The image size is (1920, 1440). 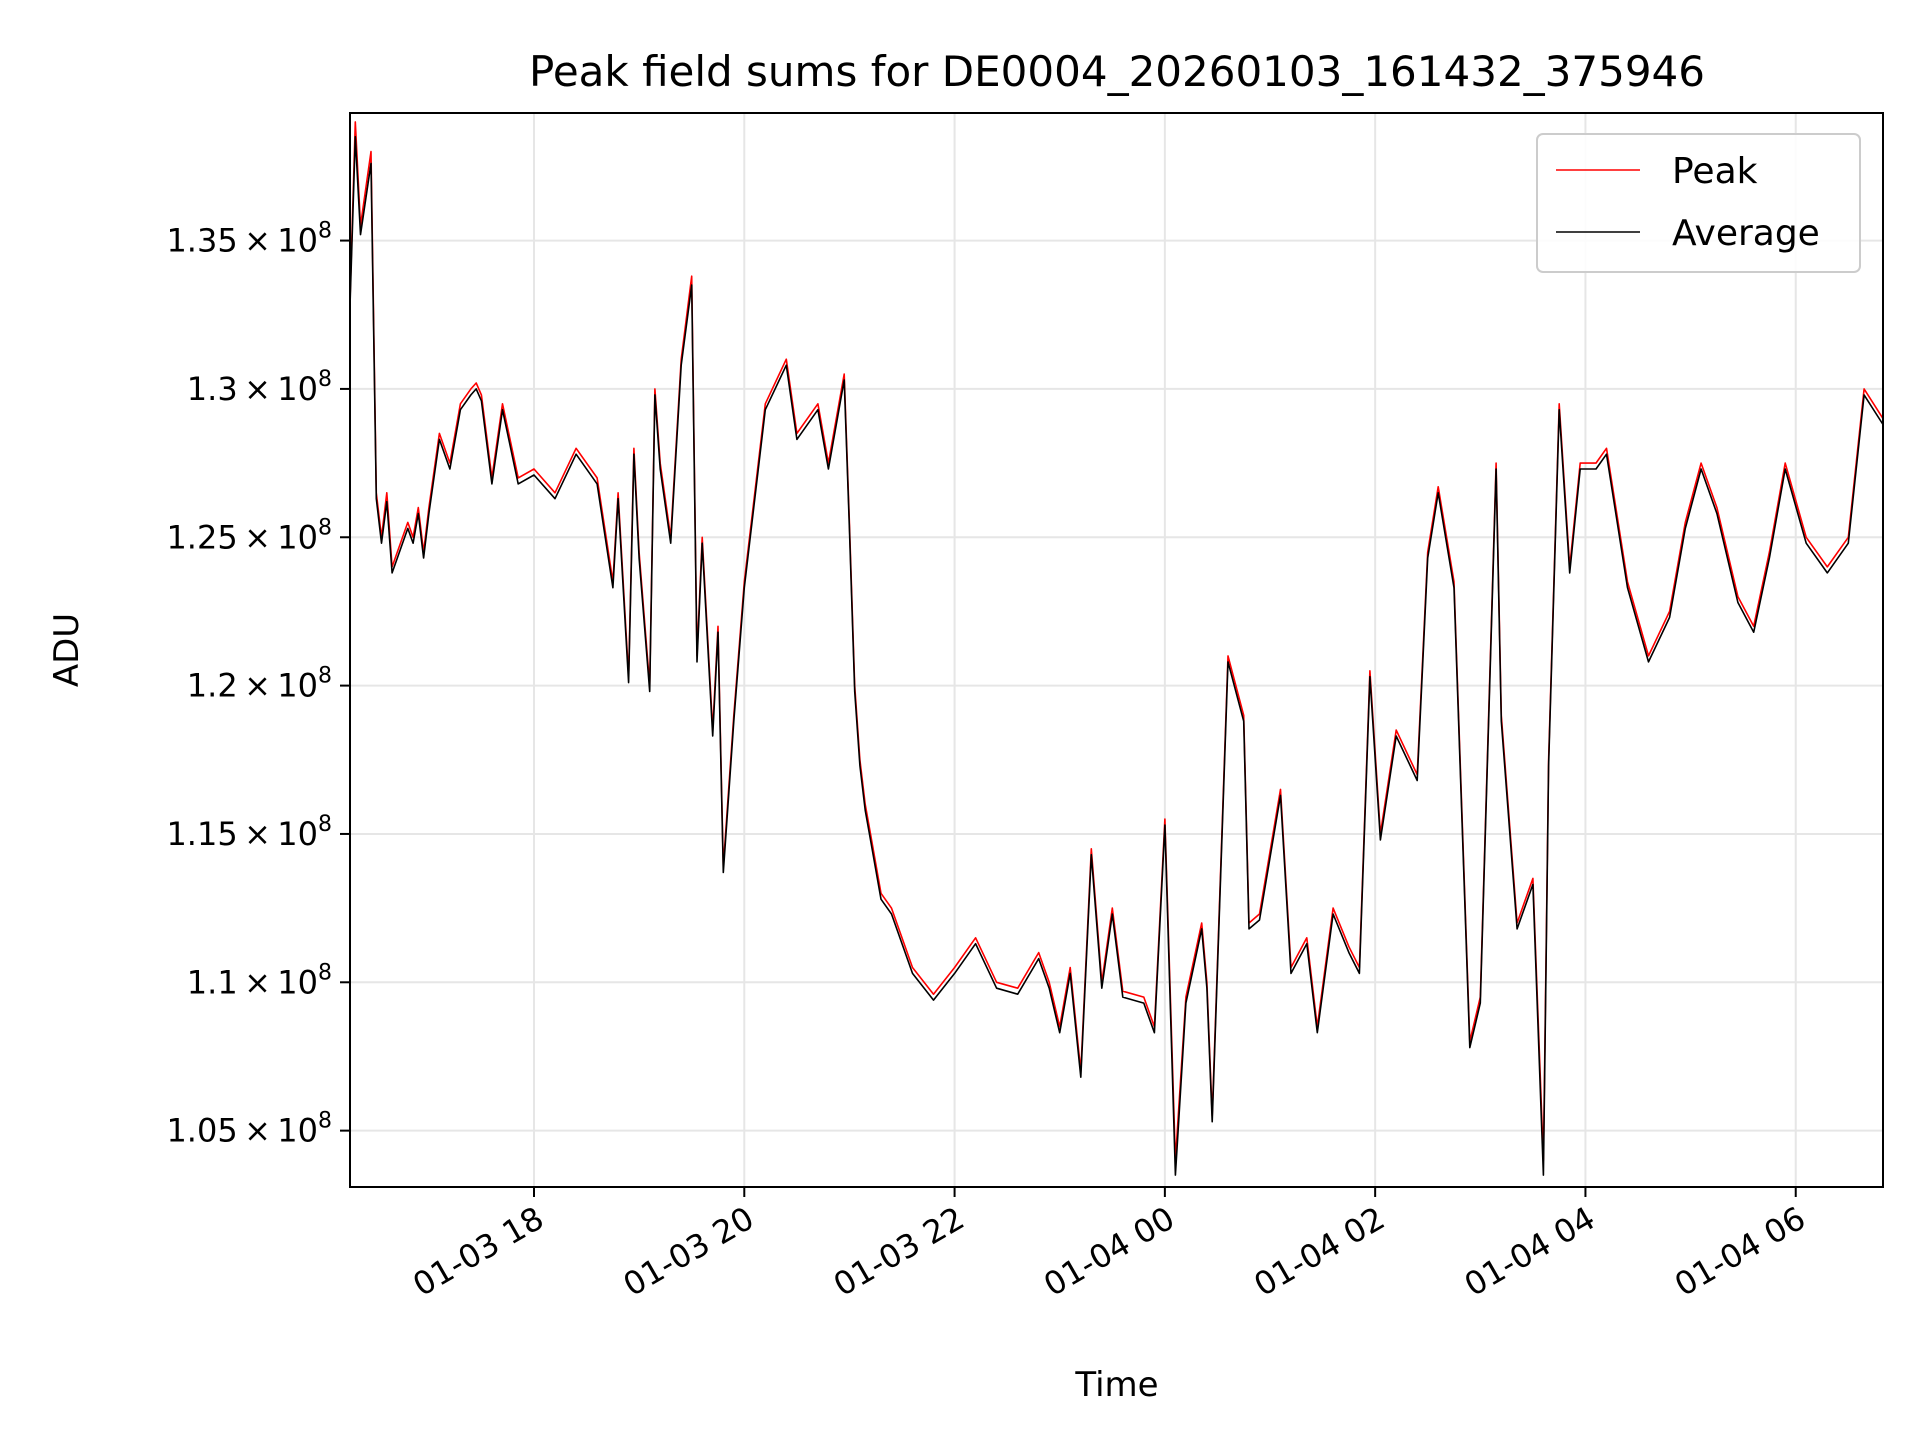 What do you see at coordinates (1530, 1251) in the screenshot?
I see `x-tick-label: 01-04 04` at bounding box center [1530, 1251].